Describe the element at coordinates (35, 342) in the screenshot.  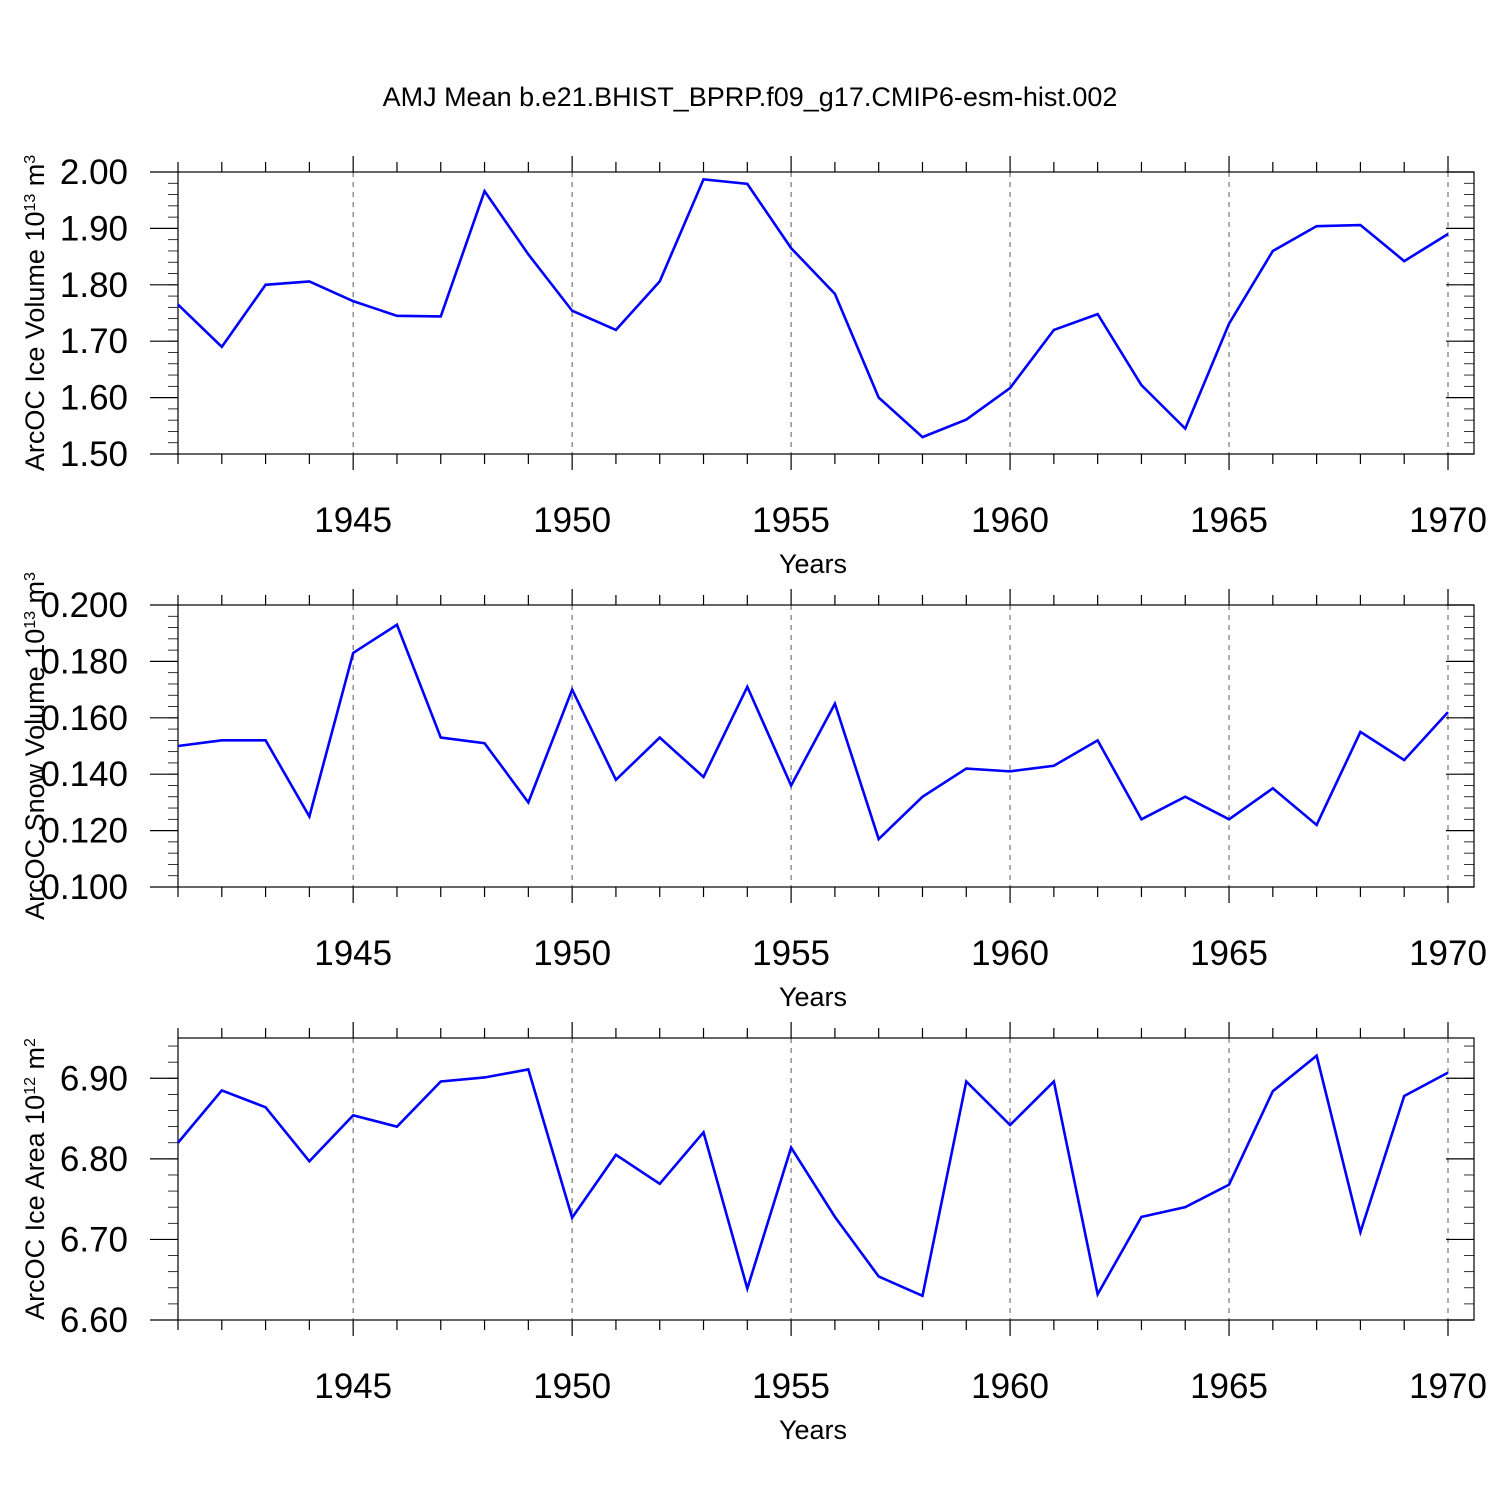
I see `y-axis-label-text: ArcOC Ice Volume 10` at that location.